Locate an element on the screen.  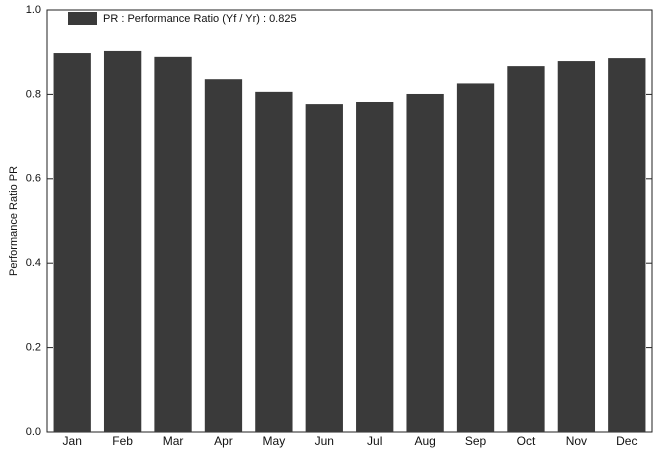
y-tick-label: 0.4 is located at coordinates (33, 263).